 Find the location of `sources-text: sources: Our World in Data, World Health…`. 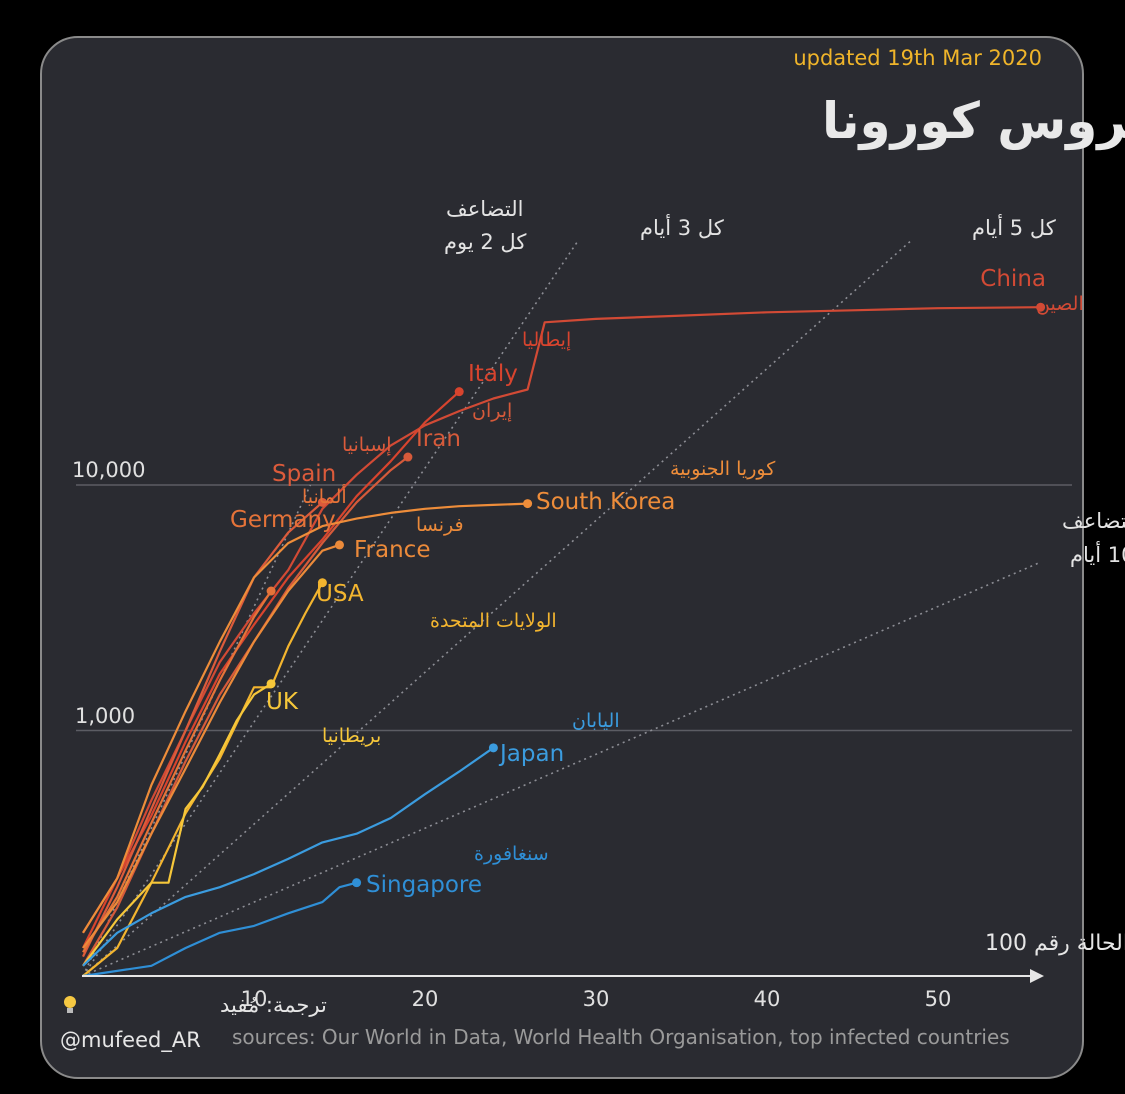

sources-text: sources: Our World in Data, World Health… is located at coordinates (621, 1037).